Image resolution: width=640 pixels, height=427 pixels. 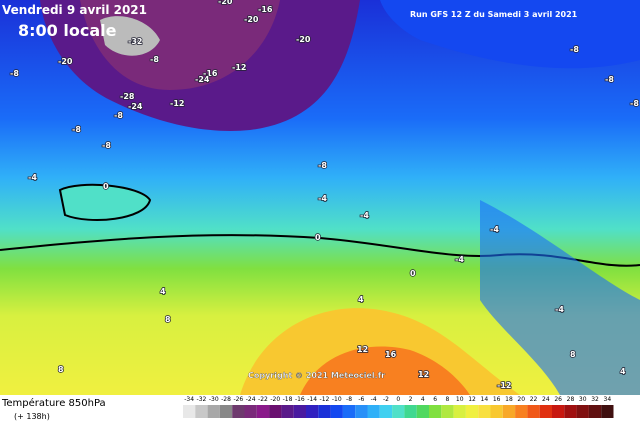 What do you see at coordinates (361, 399) in the screenshot?
I see `legend-label: -6` at bounding box center [361, 399].